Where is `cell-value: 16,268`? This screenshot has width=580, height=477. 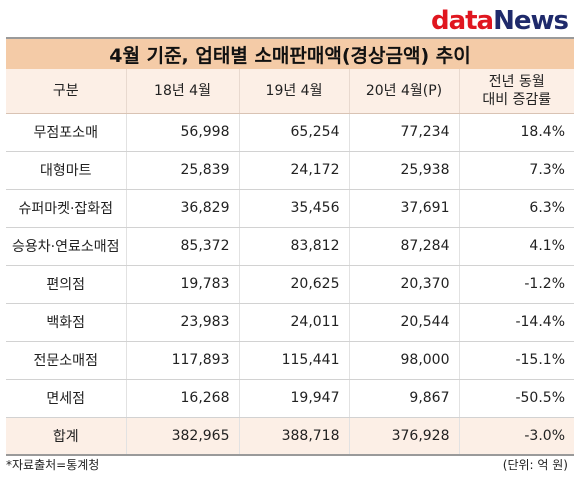 cell-value: 16,268 is located at coordinates (182, 398).